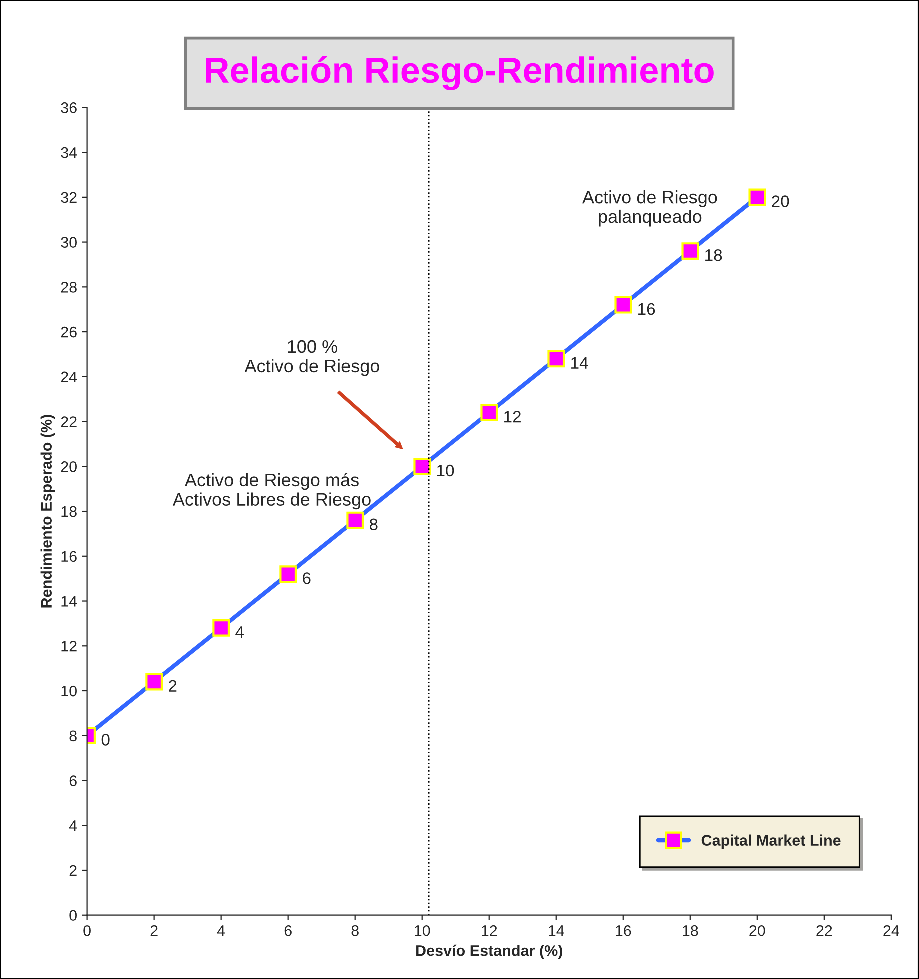 This screenshot has height=979, width=919. Describe the element at coordinates (288, 930) in the screenshot. I see `x-tick-label: 6` at that location.